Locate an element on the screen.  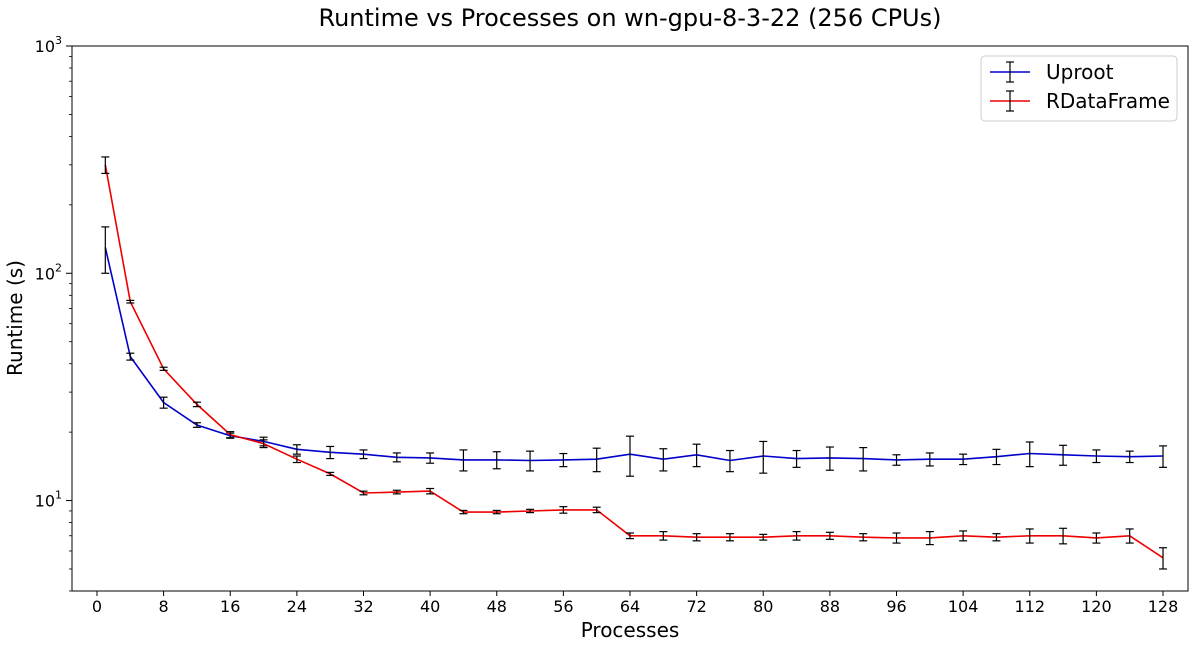
legend-label: Uproot is located at coordinates (1080, 72).